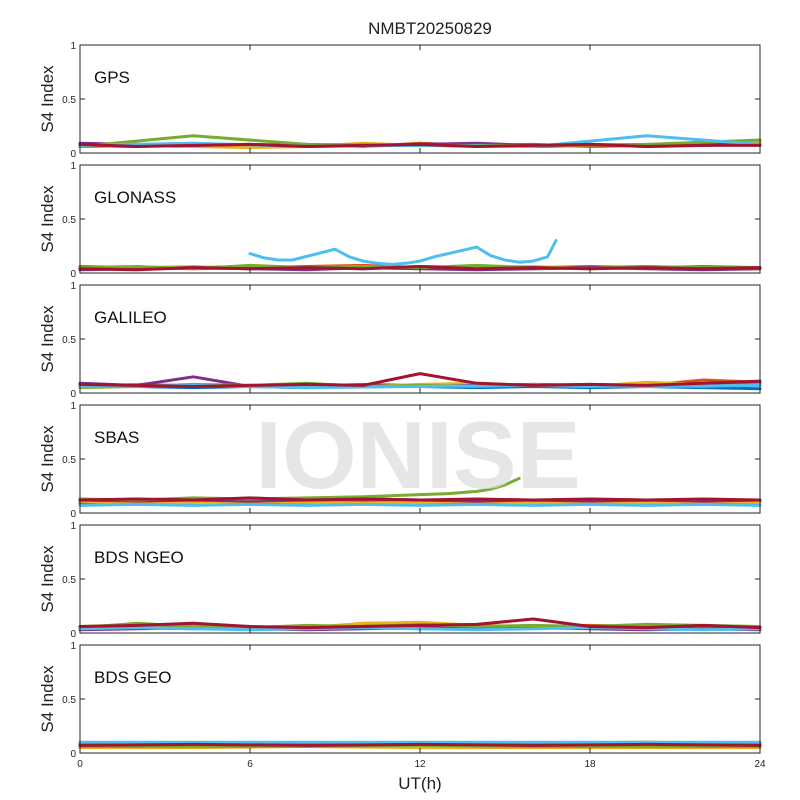 The height and width of the screenshot is (800, 800). I want to click on watermark: IONISE, so click(417, 455).